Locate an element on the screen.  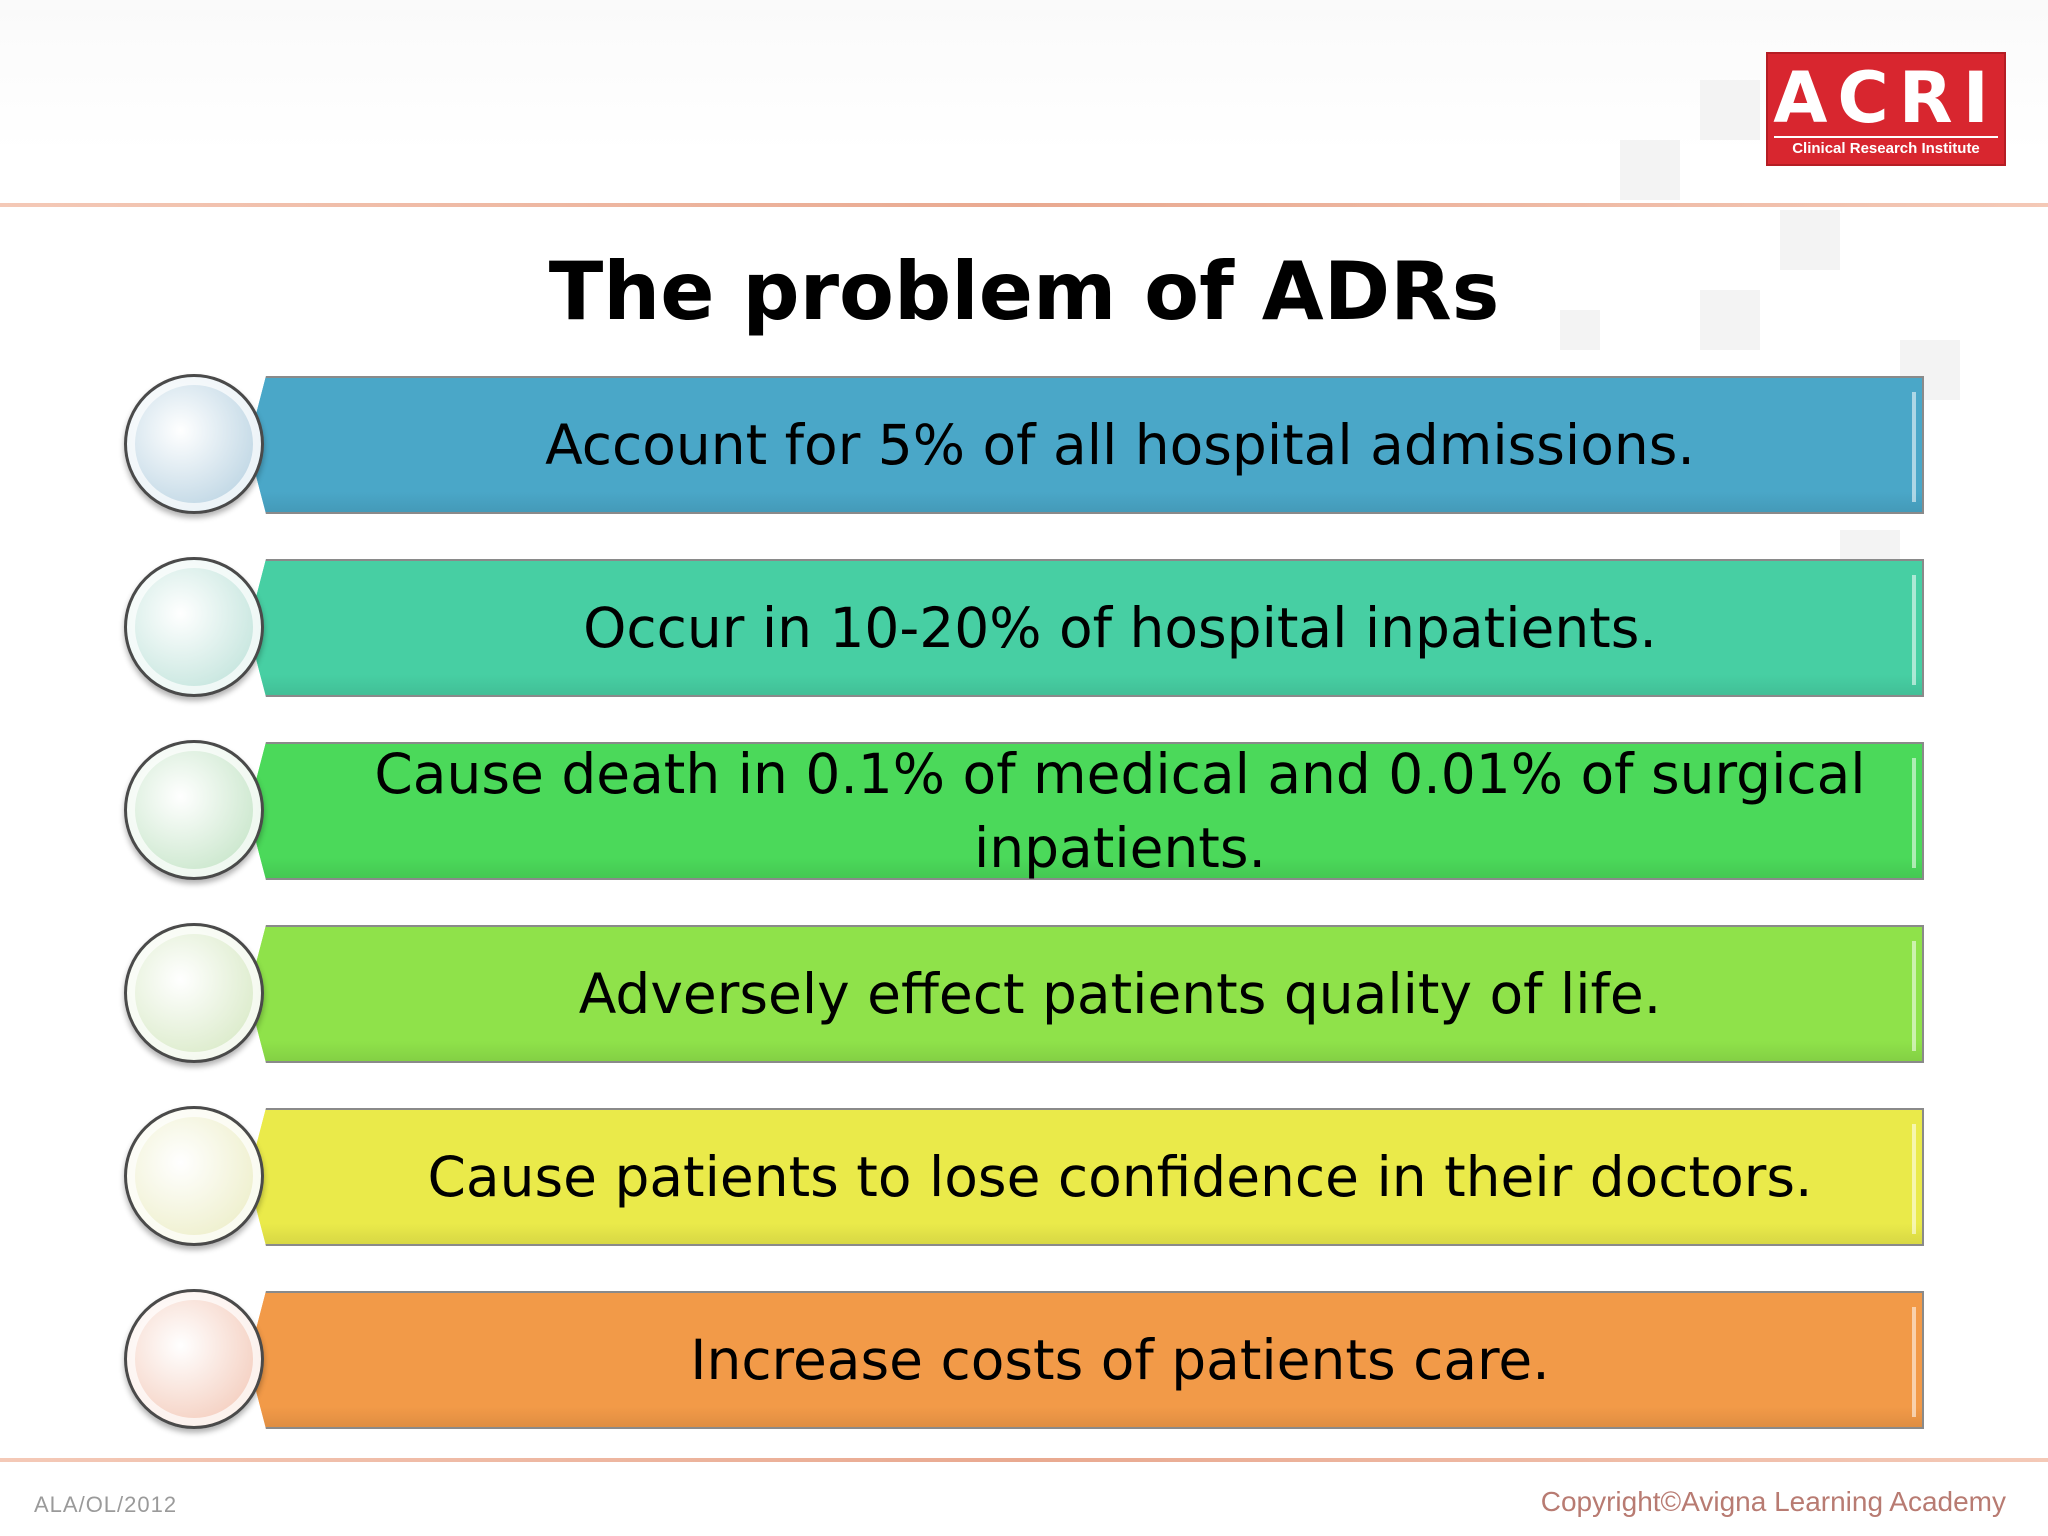
footer-code: ALA/OL/2012 is located at coordinates (106, 1504).